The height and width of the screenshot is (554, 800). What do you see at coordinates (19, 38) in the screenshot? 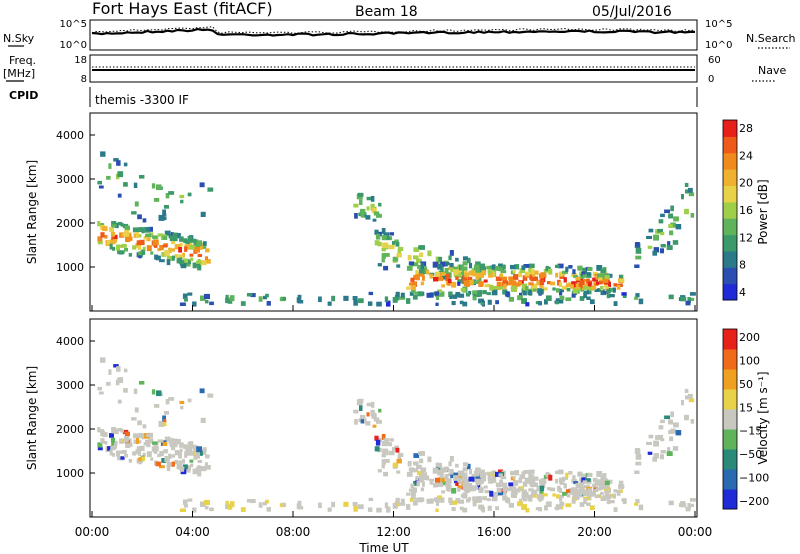
I see `nsky-label: N.Sky` at bounding box center [19, 38].